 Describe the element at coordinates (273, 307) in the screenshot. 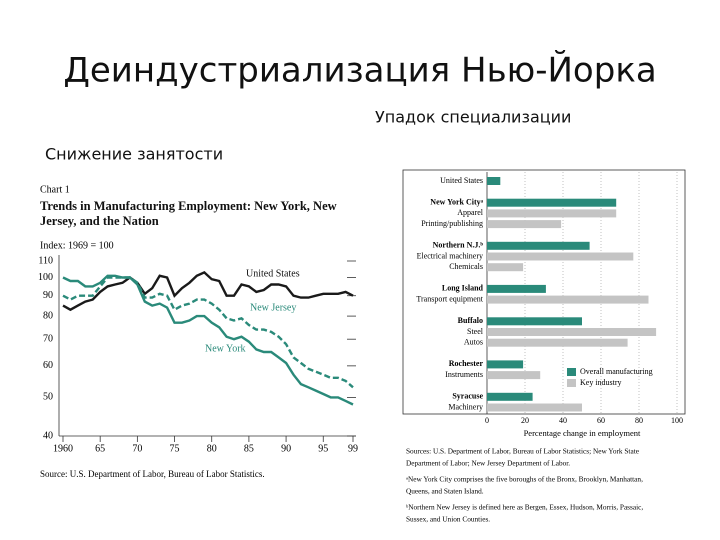

I see `series-label: New Jersey` at that location.